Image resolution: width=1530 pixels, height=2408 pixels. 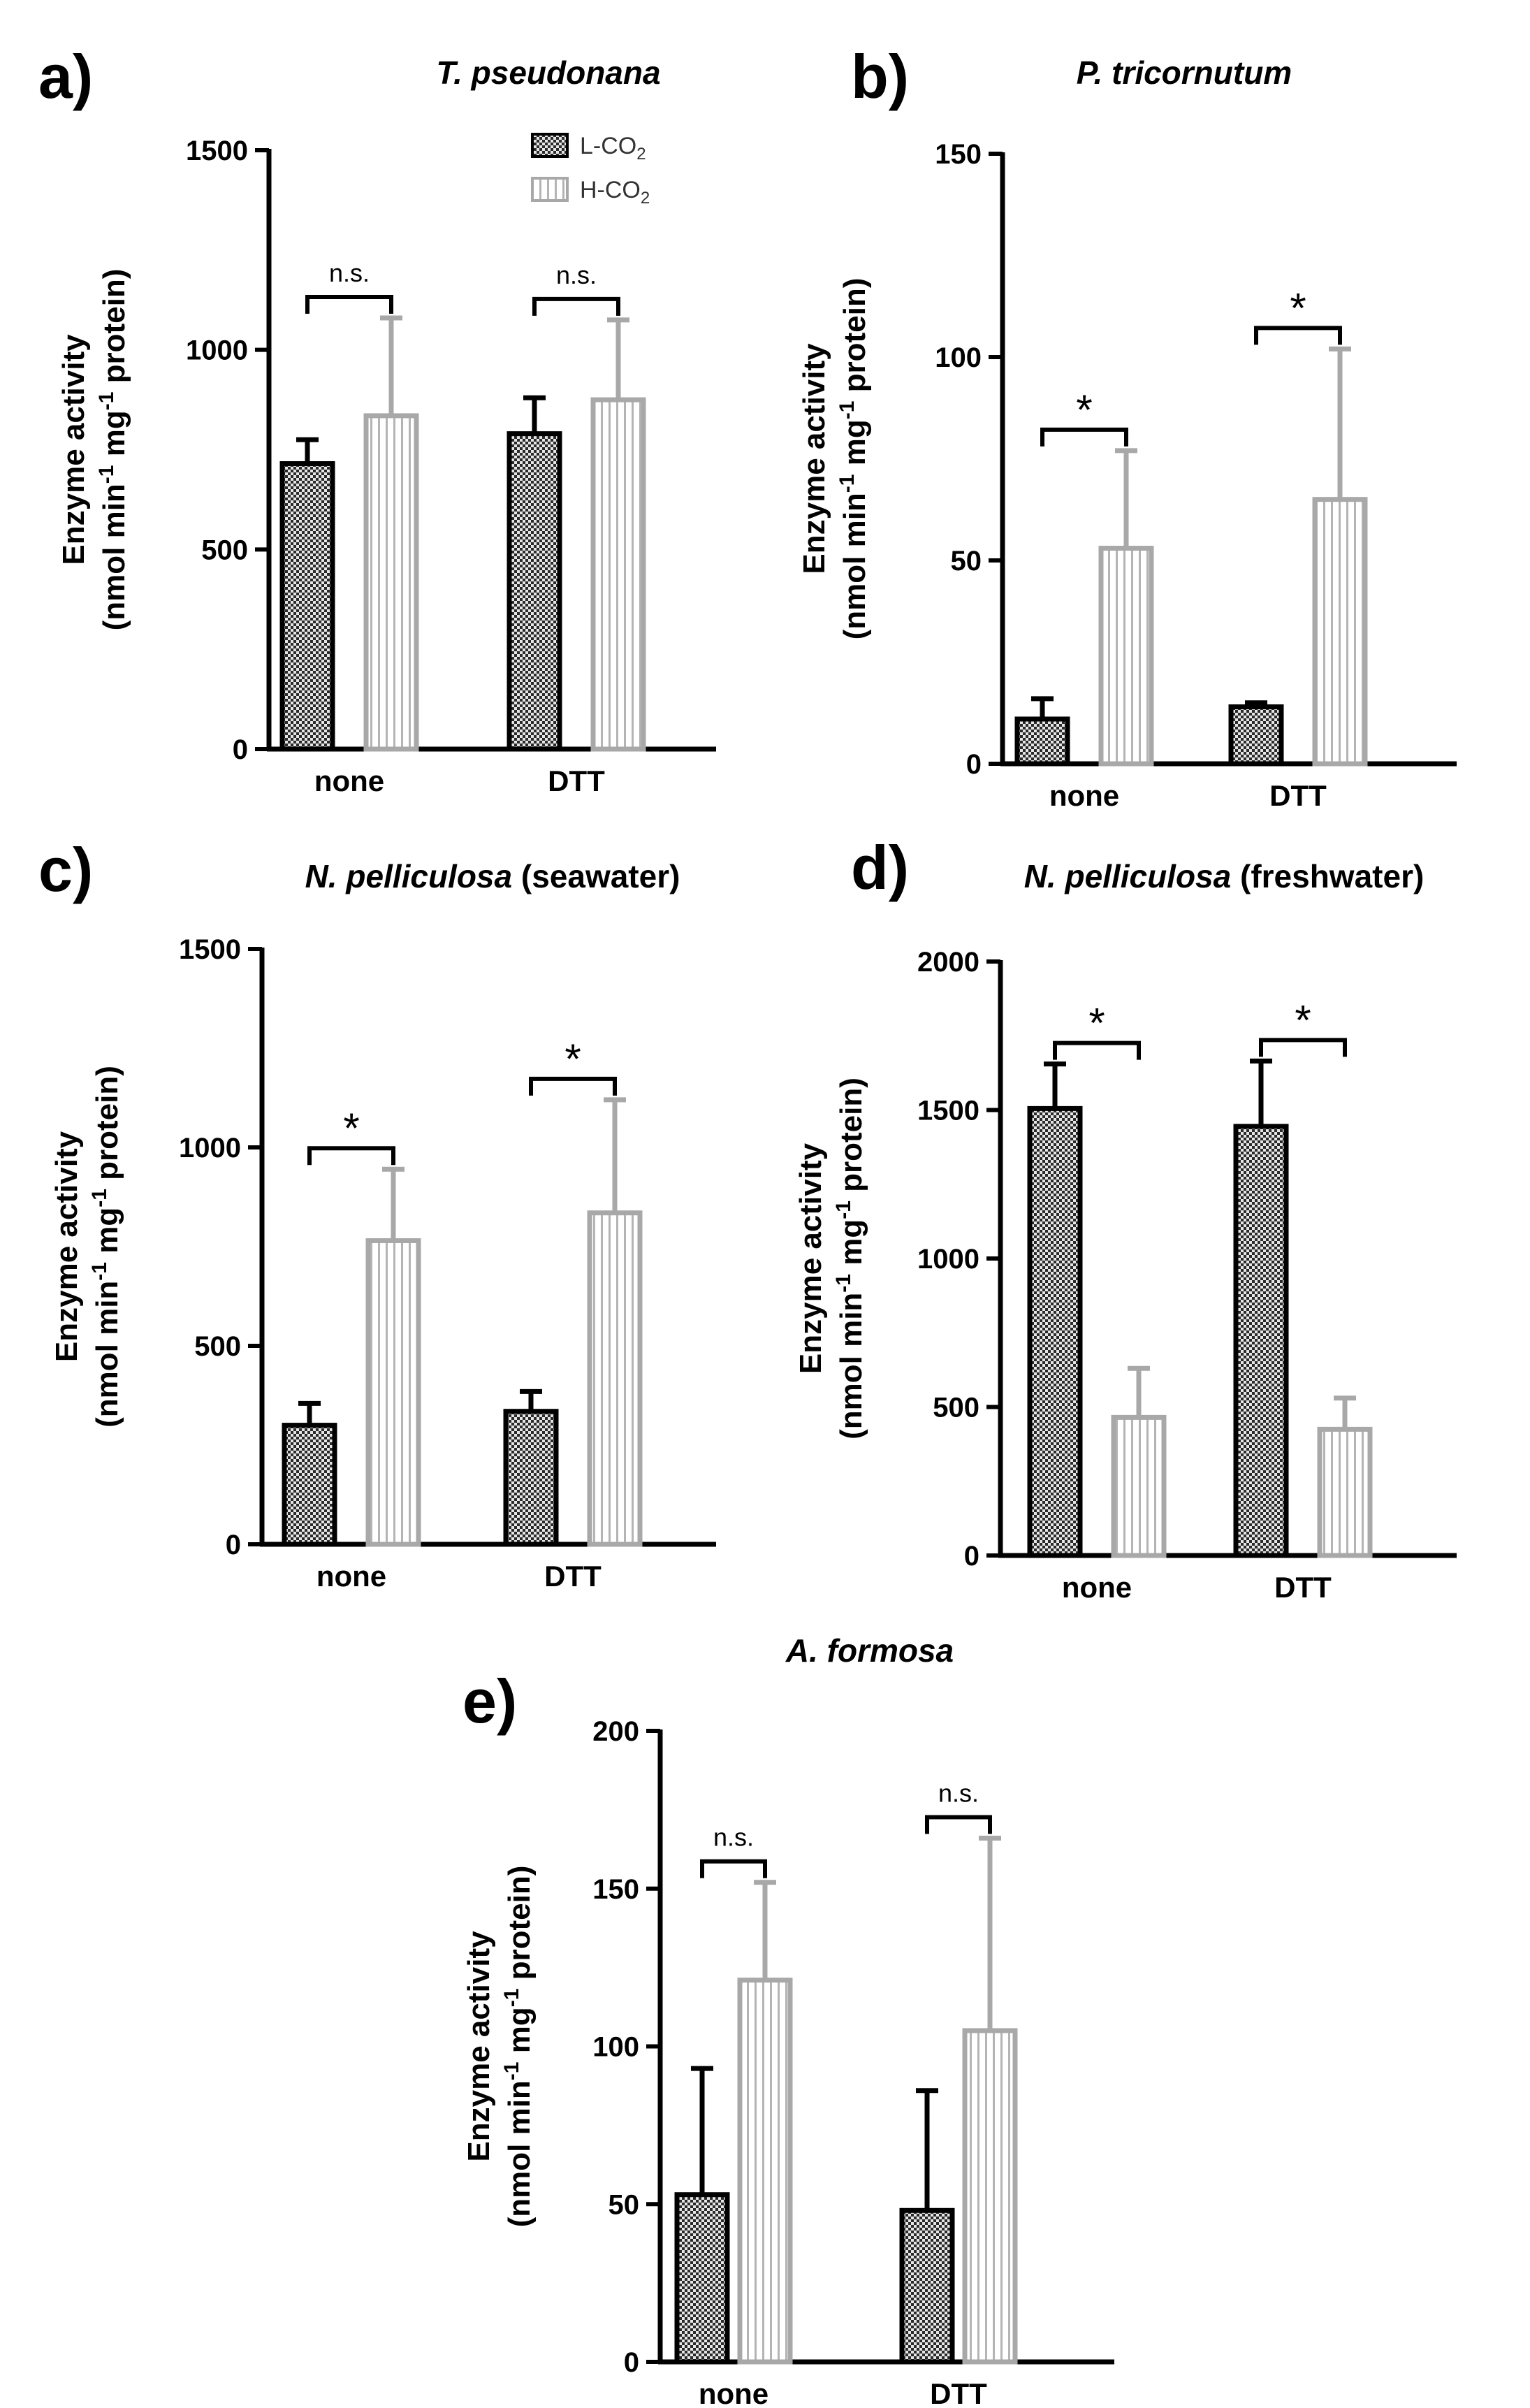 What do you see at coordinates (958, 154) in the screenshot?
I see `y-tick-label: 150` at bounding box center [958, 154].